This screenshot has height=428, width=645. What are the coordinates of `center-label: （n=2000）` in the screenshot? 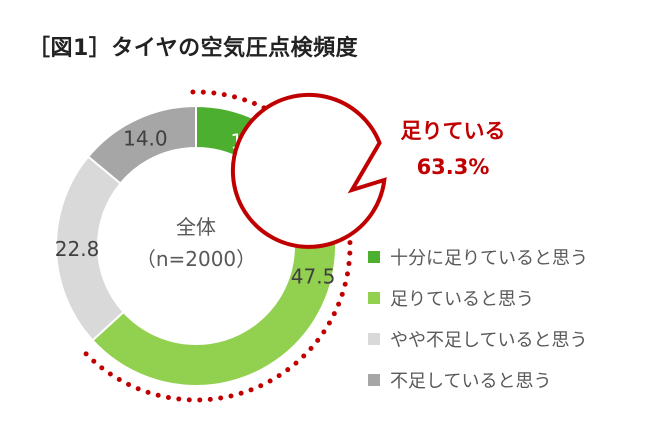 It's located at (196, 259).